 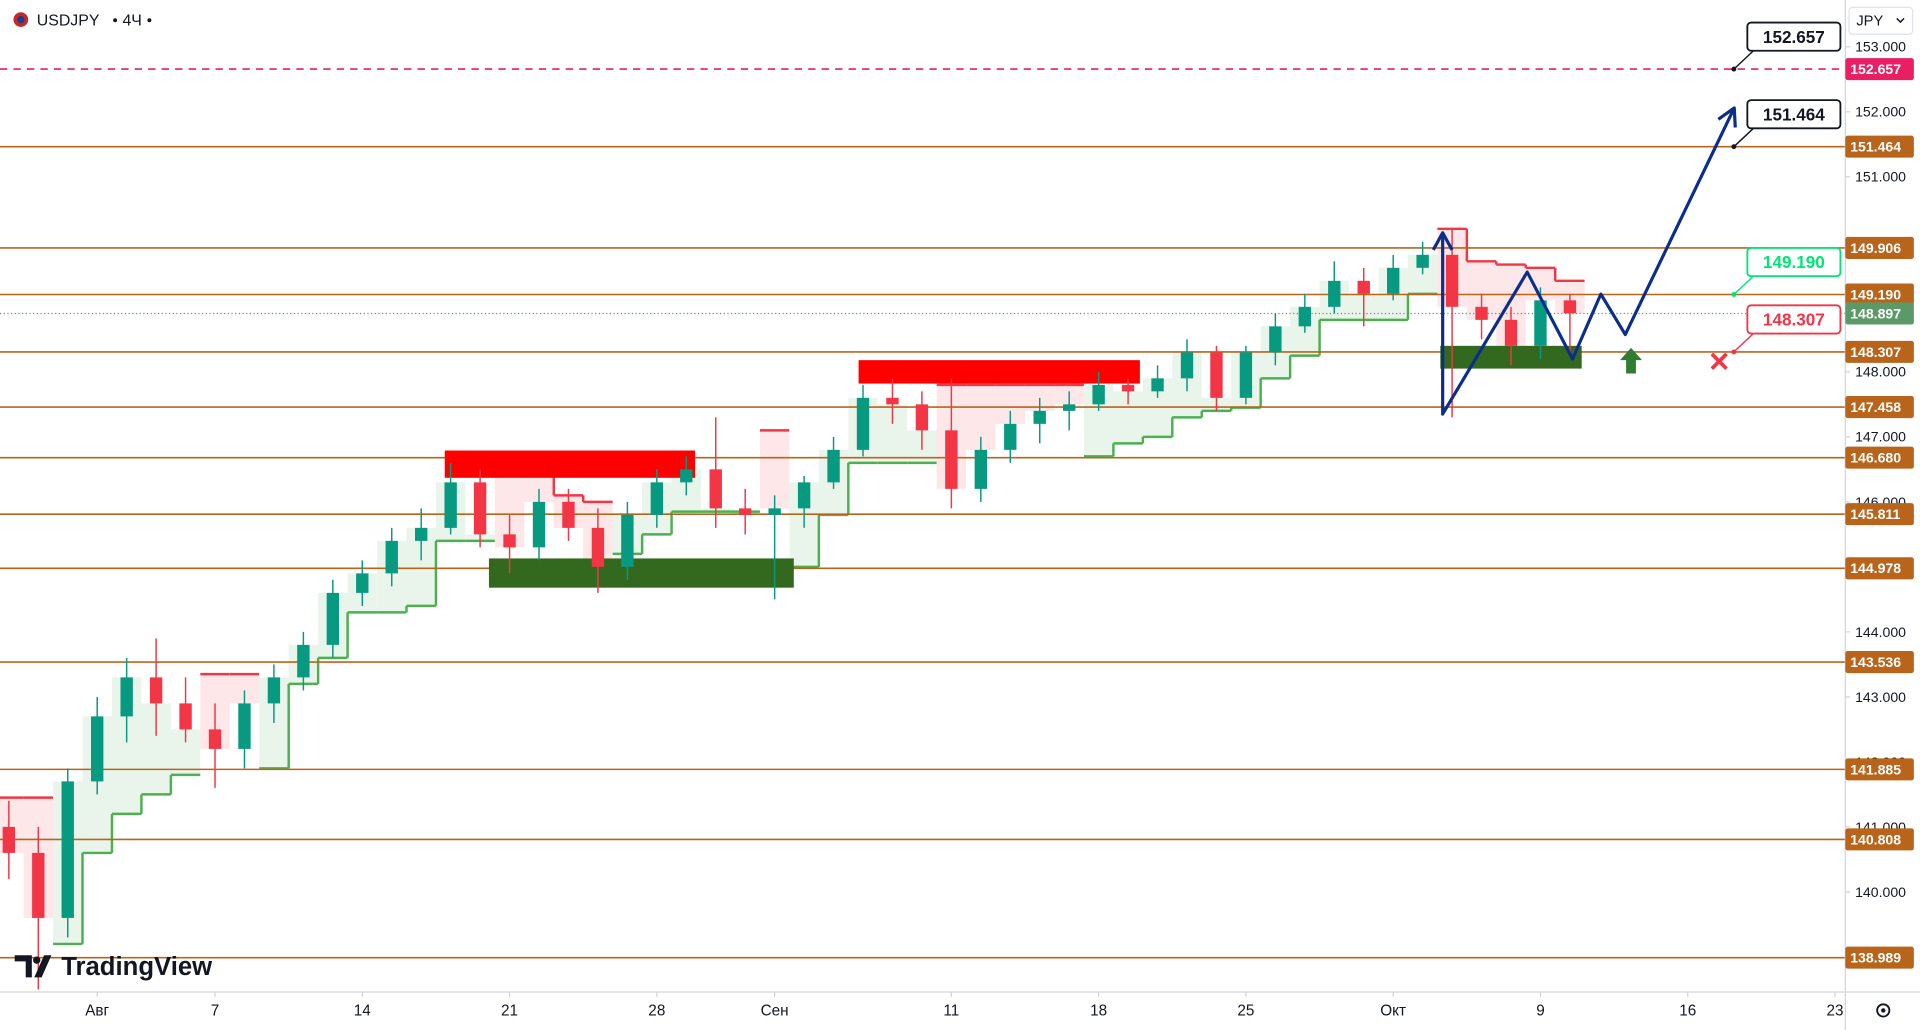 I want to click on settings-icon-center, so click(x=1883, y=1010).